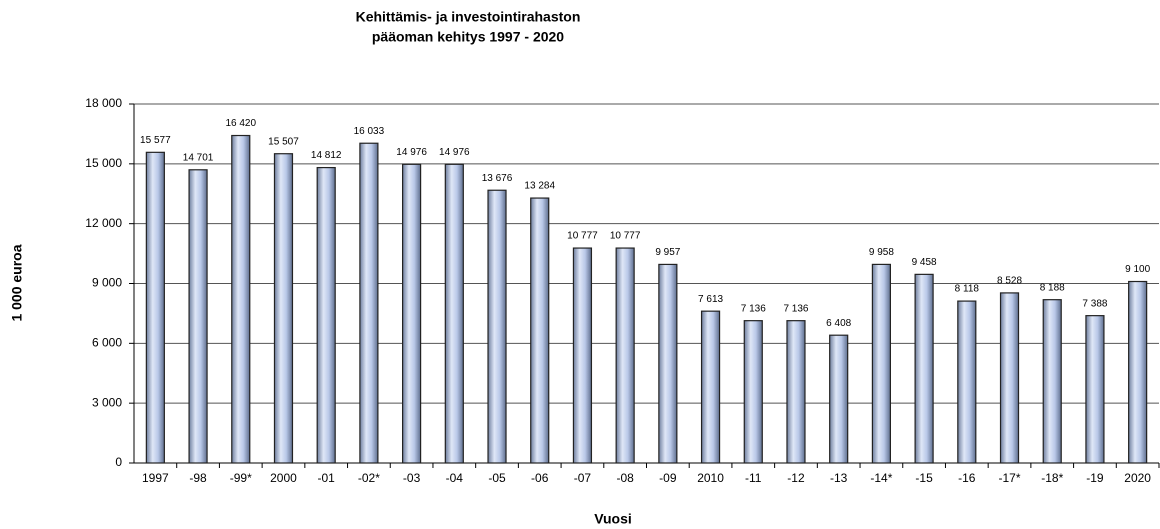  Describe the element at coordinates (1095, 478) in the screenshot. I see `x-tick-label: -19` at that location.